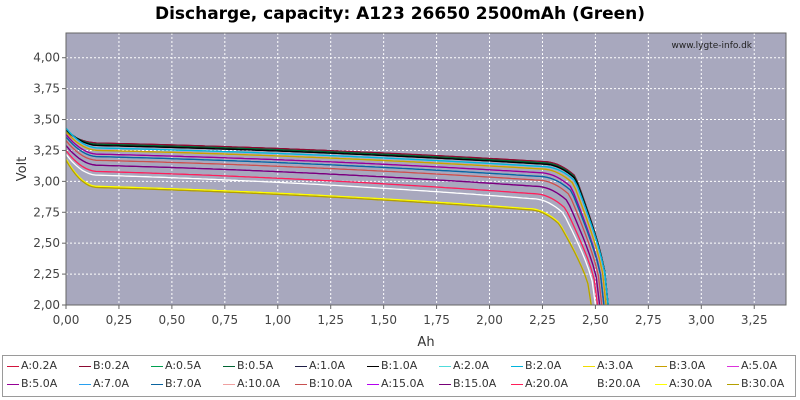  I want to click on x-tick-label: 1,00, so click(277, 320).